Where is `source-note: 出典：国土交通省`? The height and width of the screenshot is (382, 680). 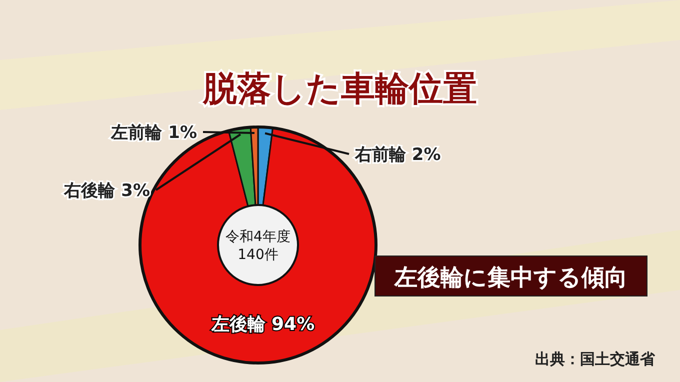 source-note: 出典：国土交通省 is located at coordinates (595, 359).